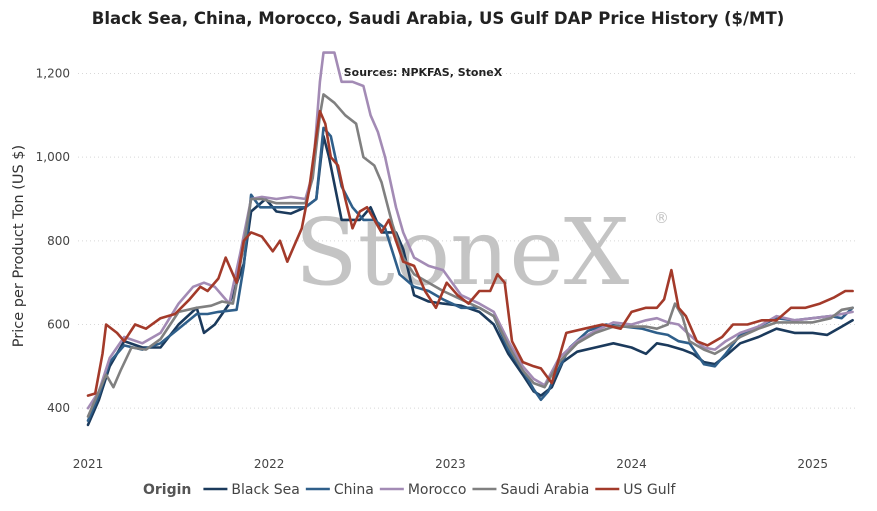  I want to click on y-tick-label: 600, so click(58, 324).